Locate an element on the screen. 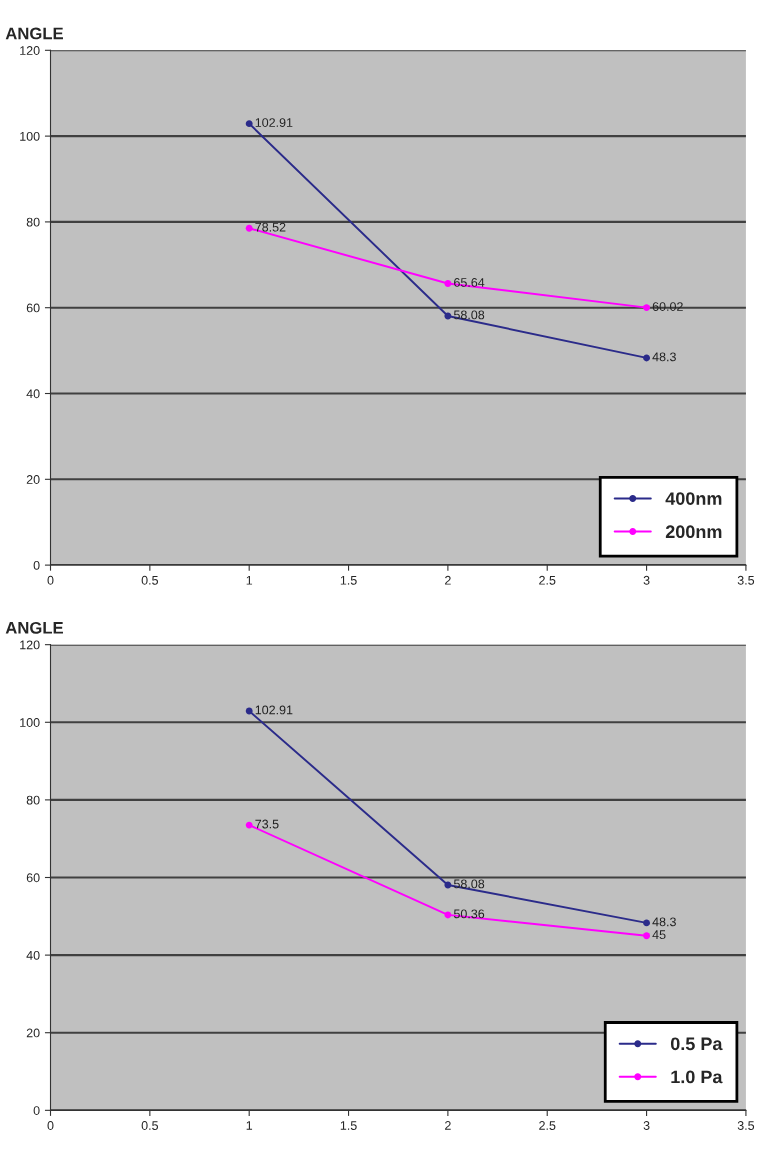 The image size is (777, 1170). legend-label: 0.5 Pa is located at coordinates (696, 1044).